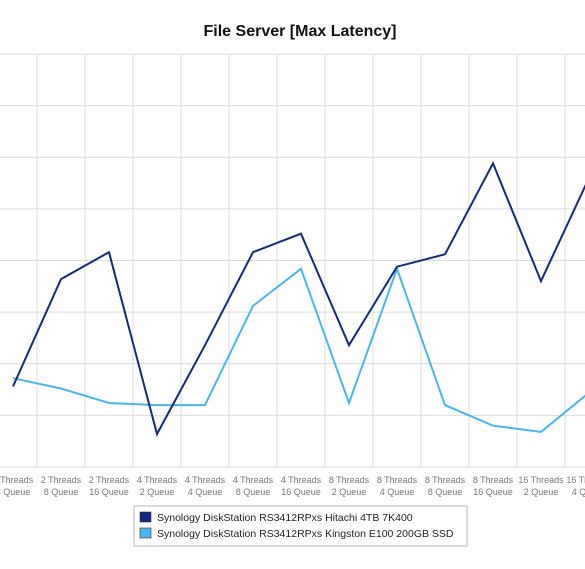 The height and width of the screenshot is (569, 585). Describe the element at coordinates (157, 486) in the screenshot. I see `x-tick-label: 4 Threads 2 Queue` at that location.